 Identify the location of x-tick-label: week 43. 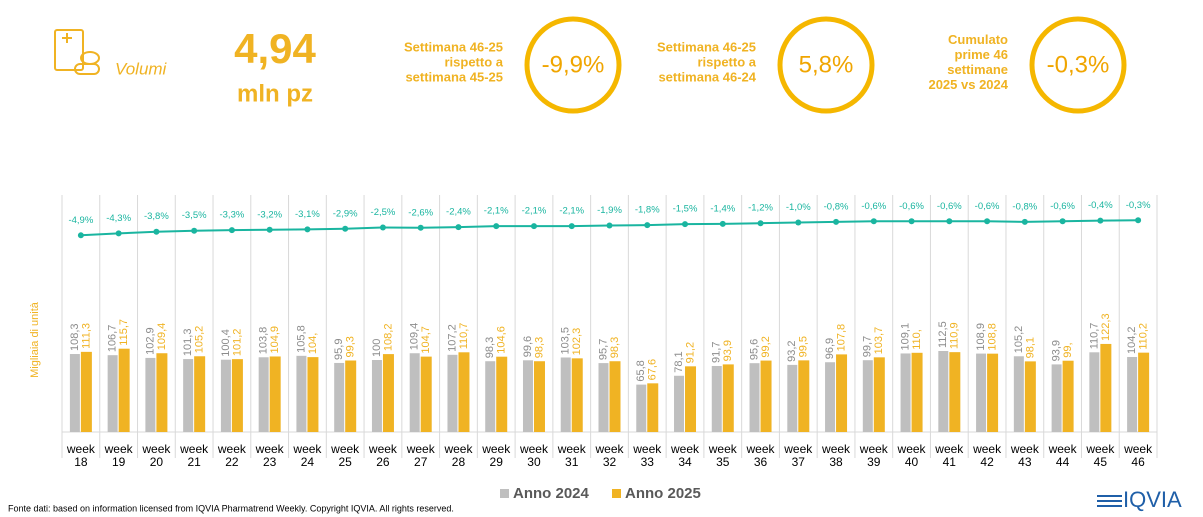
(1024, 455).